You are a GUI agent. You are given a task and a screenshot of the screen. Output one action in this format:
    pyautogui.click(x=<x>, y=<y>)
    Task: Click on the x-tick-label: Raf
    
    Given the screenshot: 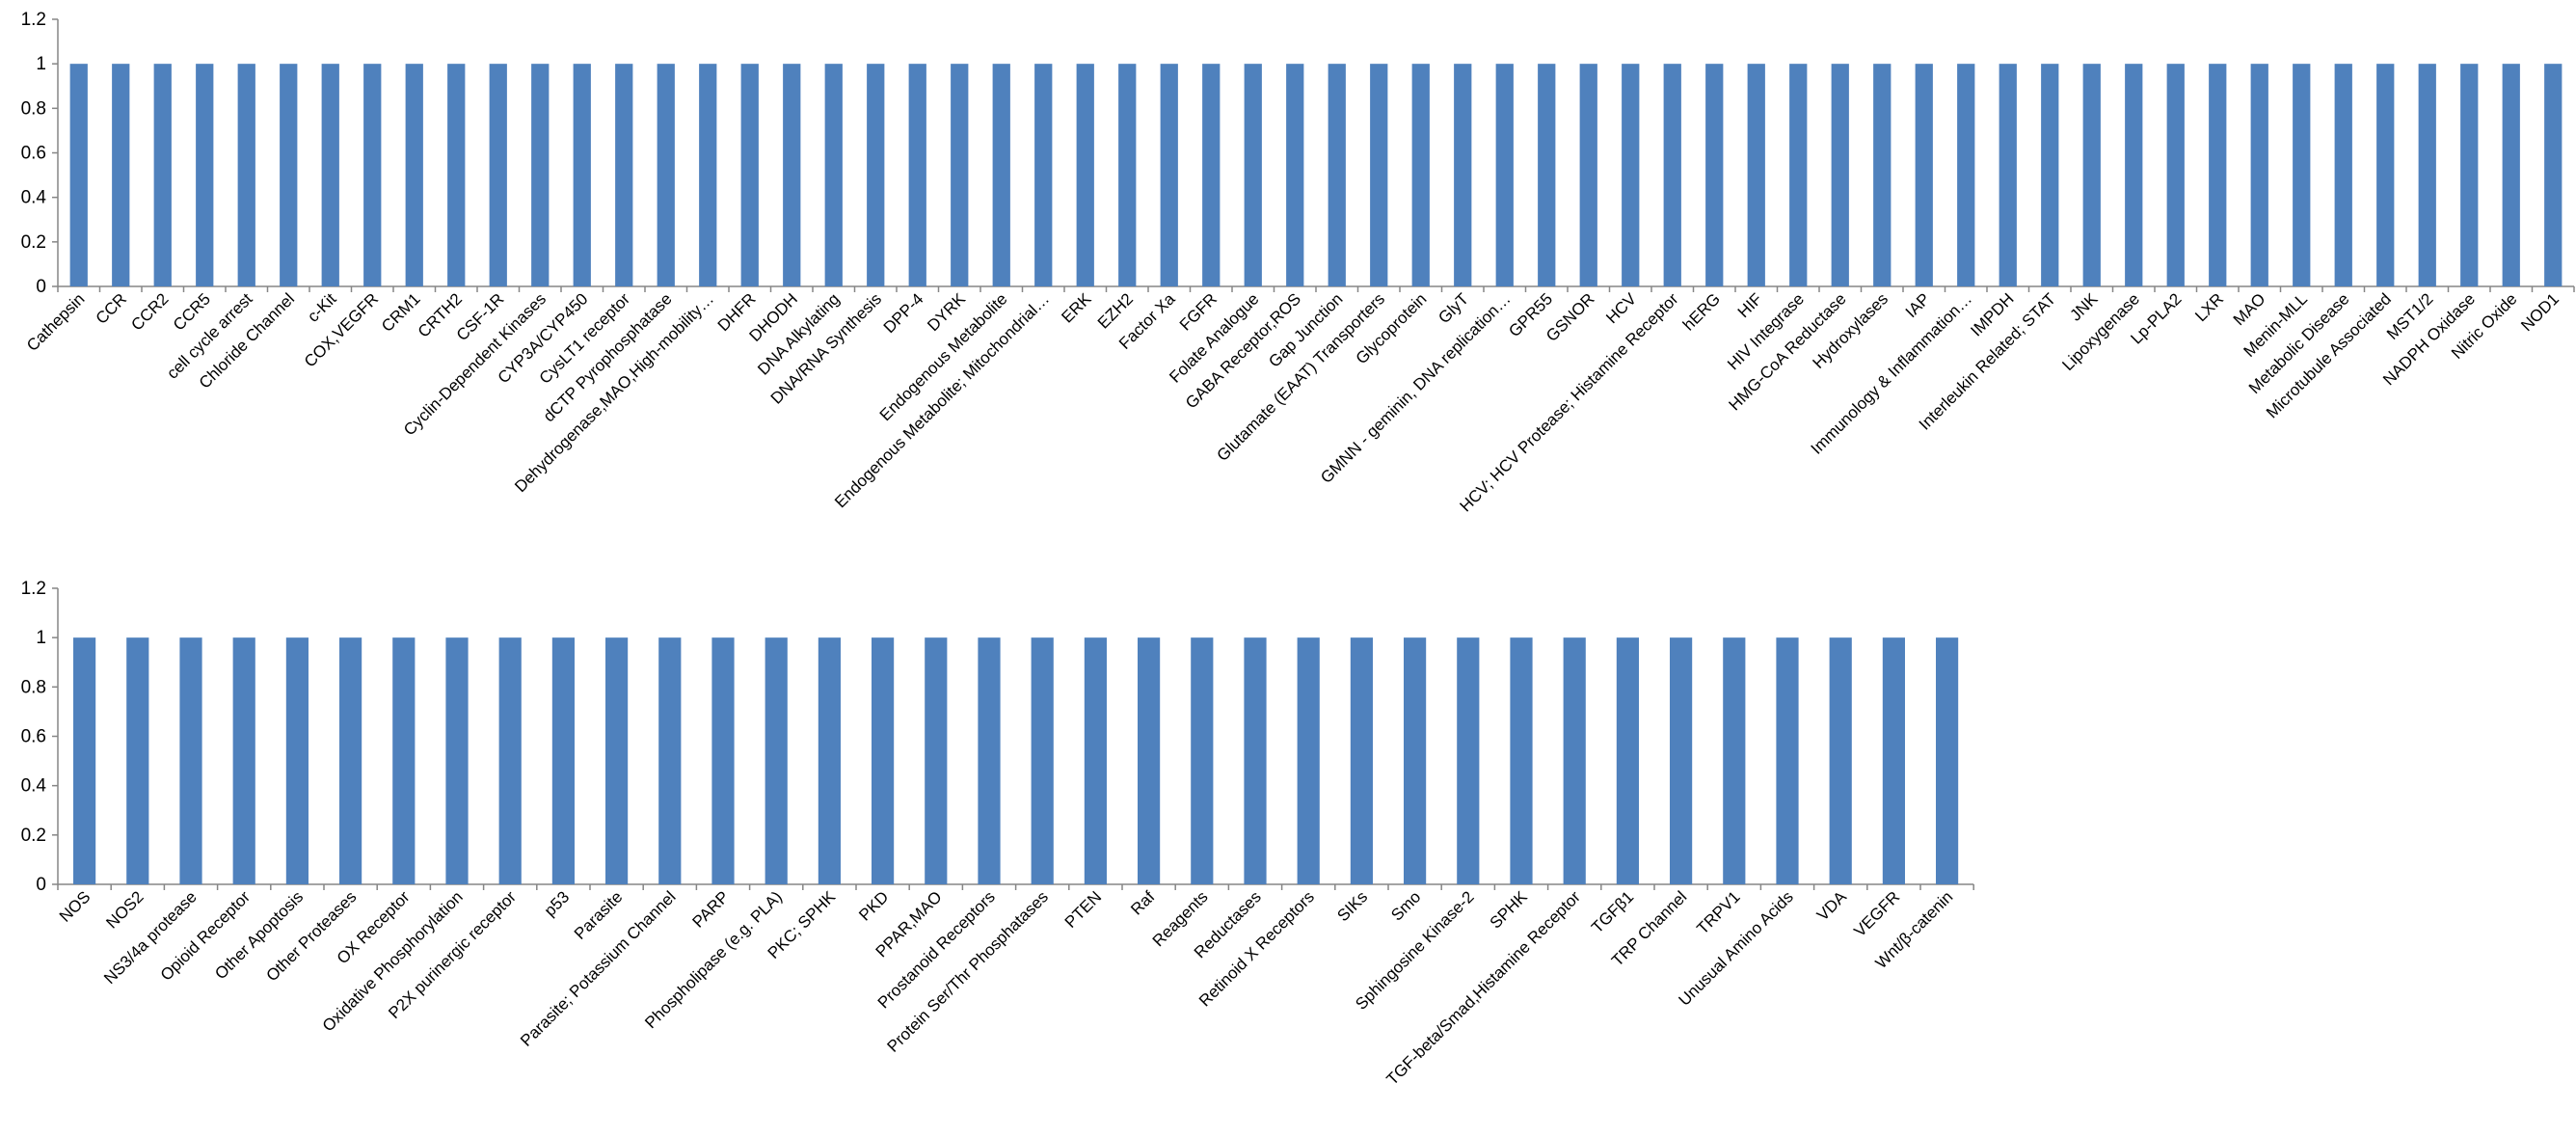 What is the action you would take?
    pyautogui.click(x=1142, y=903)
    